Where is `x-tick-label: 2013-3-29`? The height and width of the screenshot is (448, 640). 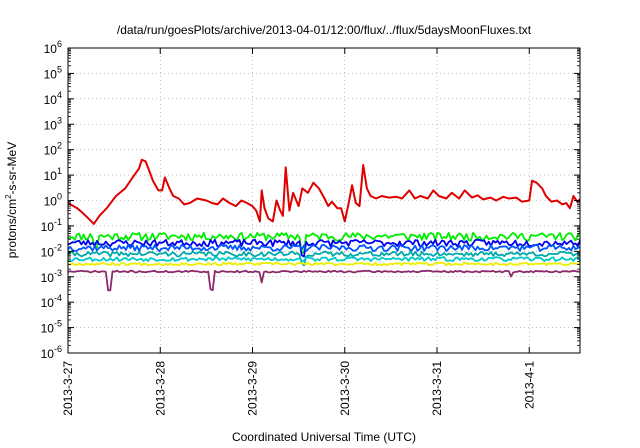 x-tick-label: 2013-3-29 is located at coordinates (253, 388).